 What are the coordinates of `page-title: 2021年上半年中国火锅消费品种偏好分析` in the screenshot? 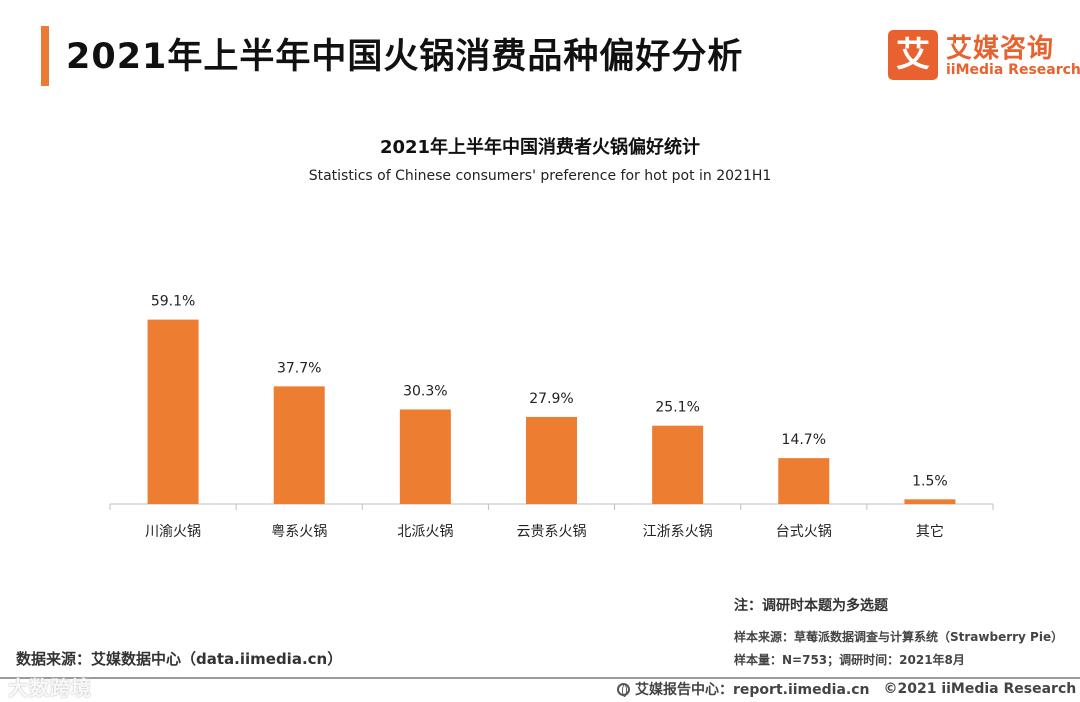 It's located at (405, 57).